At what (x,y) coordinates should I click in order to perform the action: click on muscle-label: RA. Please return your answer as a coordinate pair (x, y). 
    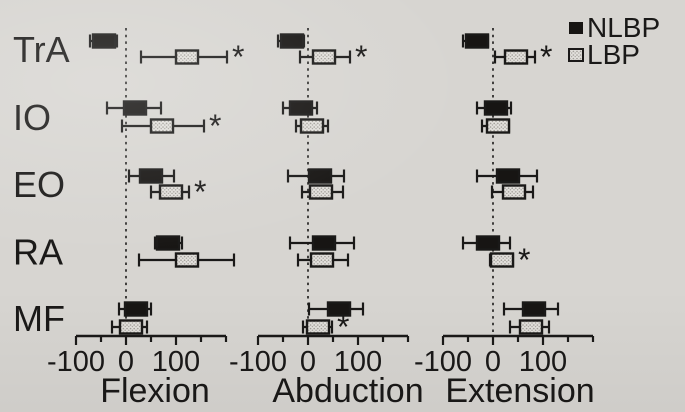
    Looking at the image, I should click on (38, 252).